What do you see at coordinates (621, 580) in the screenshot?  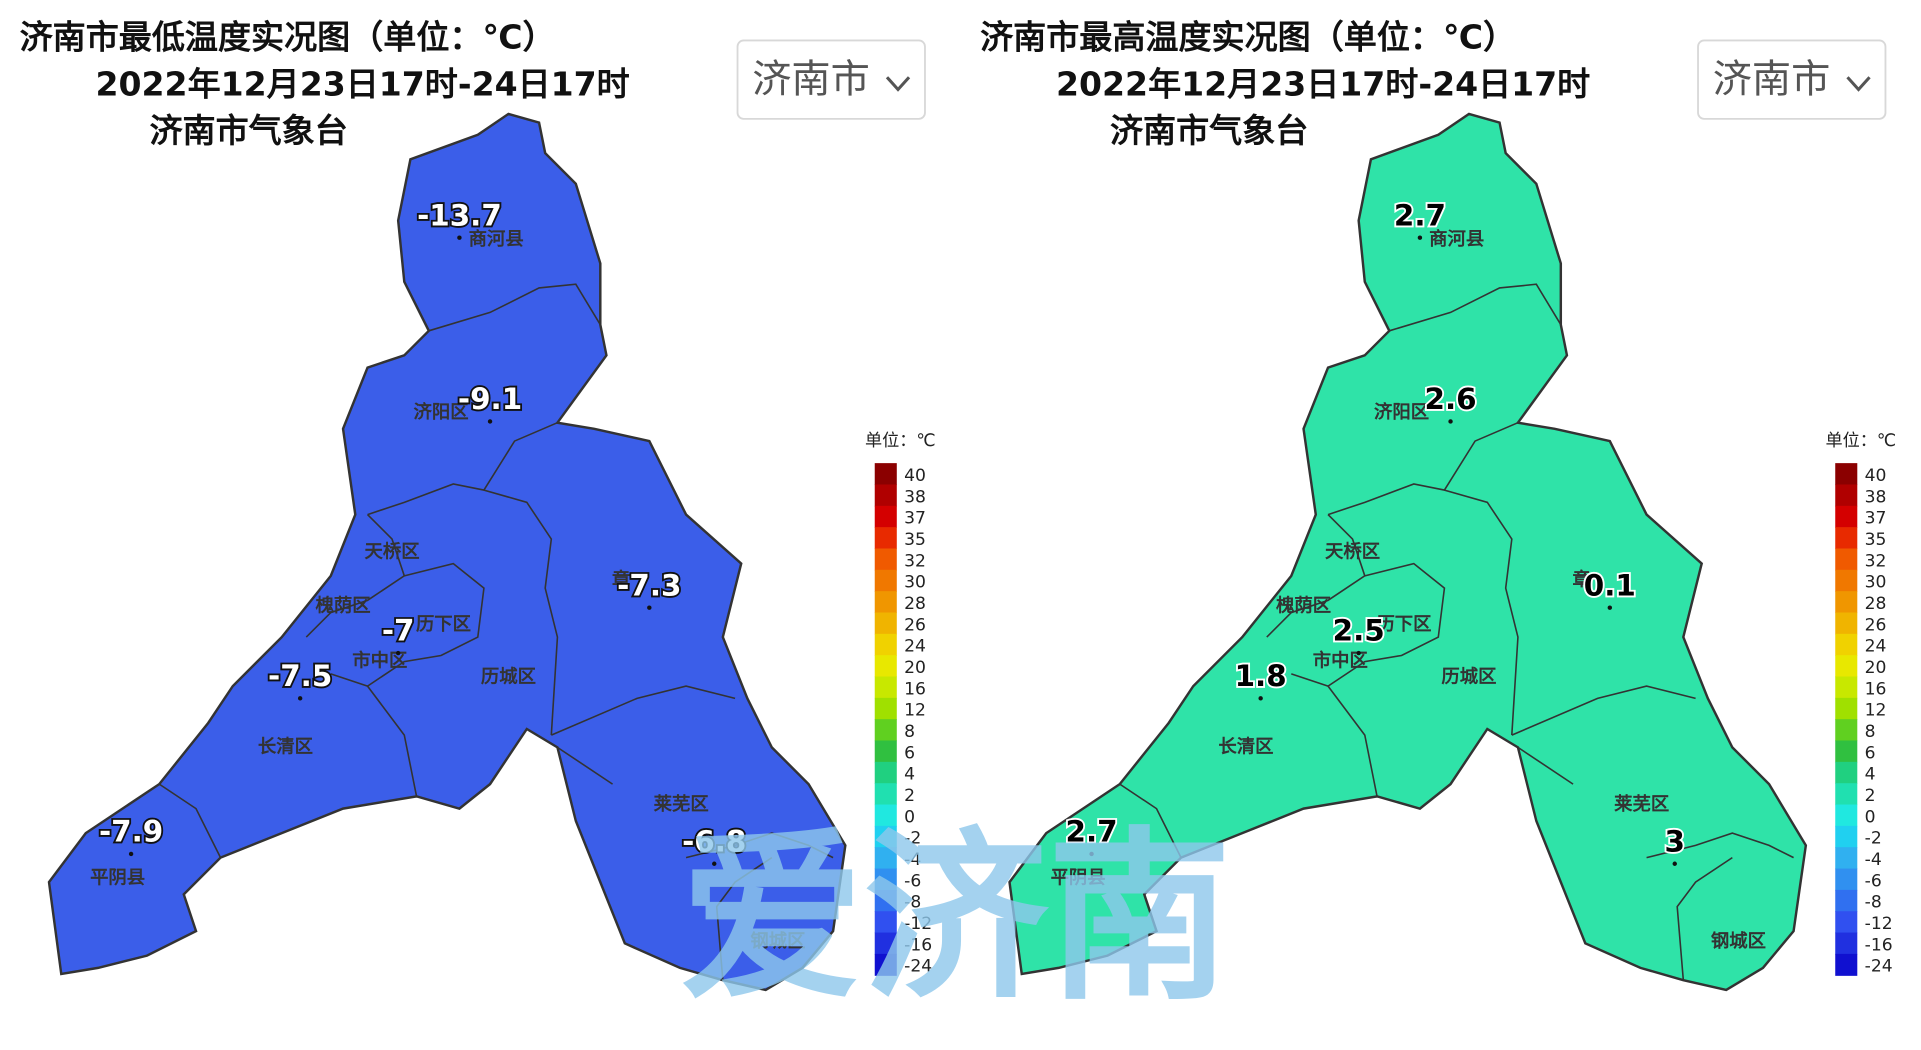 I see `district-label: 章` at bounding box center [621, 580].